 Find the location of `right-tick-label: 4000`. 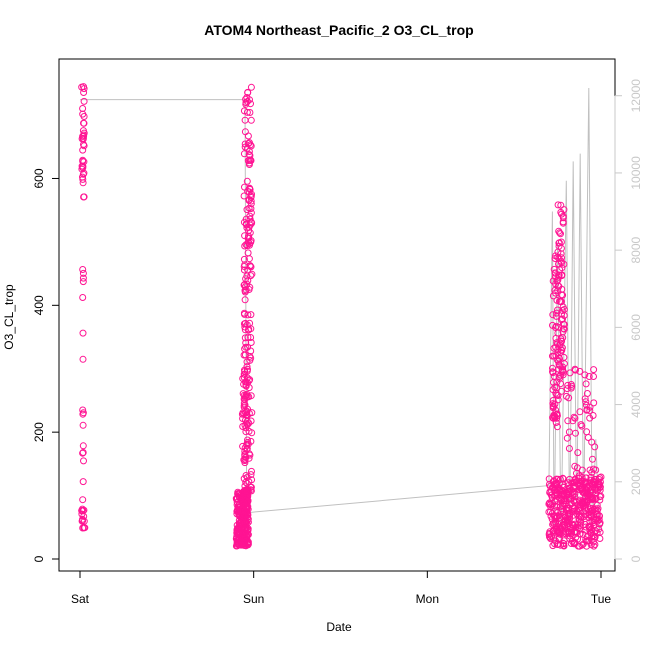

right-tick-label: 4000 is located at coordinates (636, 404).